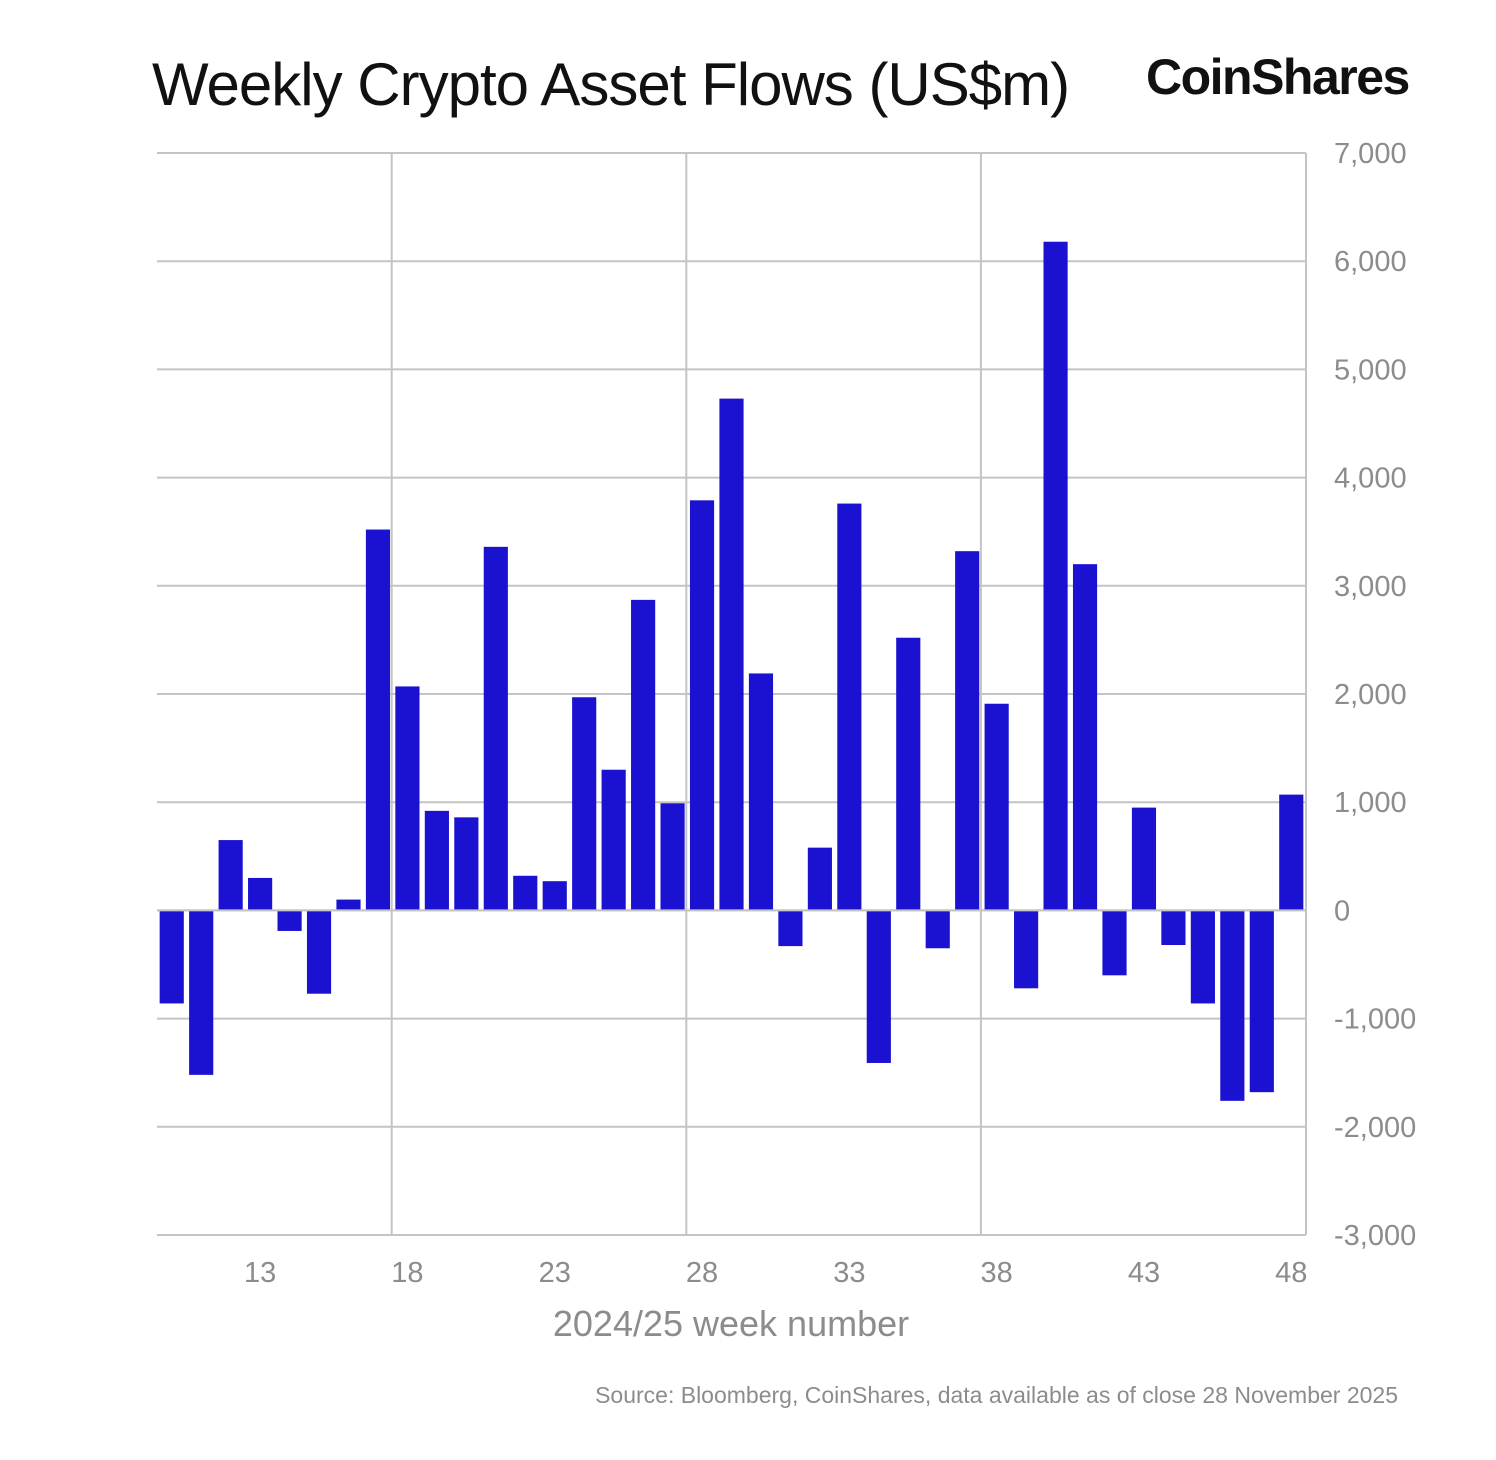 The height and width of the screenshot is (1460, 1496). I want to click on y-tick-label: 2,000, so click(1370, 695).